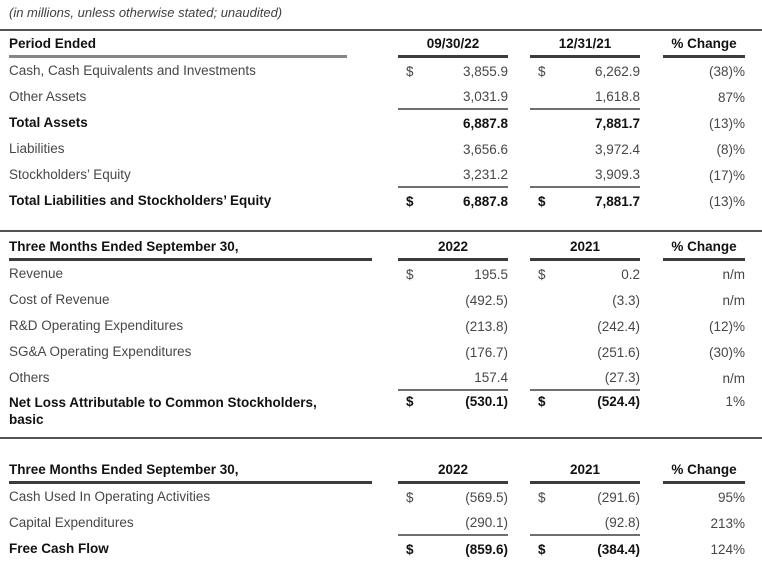  What do you see at coordinates (453, 44) in the screenshot?
I see `column-header-current-period: 09/30/22` at bounding box center [453, 44].